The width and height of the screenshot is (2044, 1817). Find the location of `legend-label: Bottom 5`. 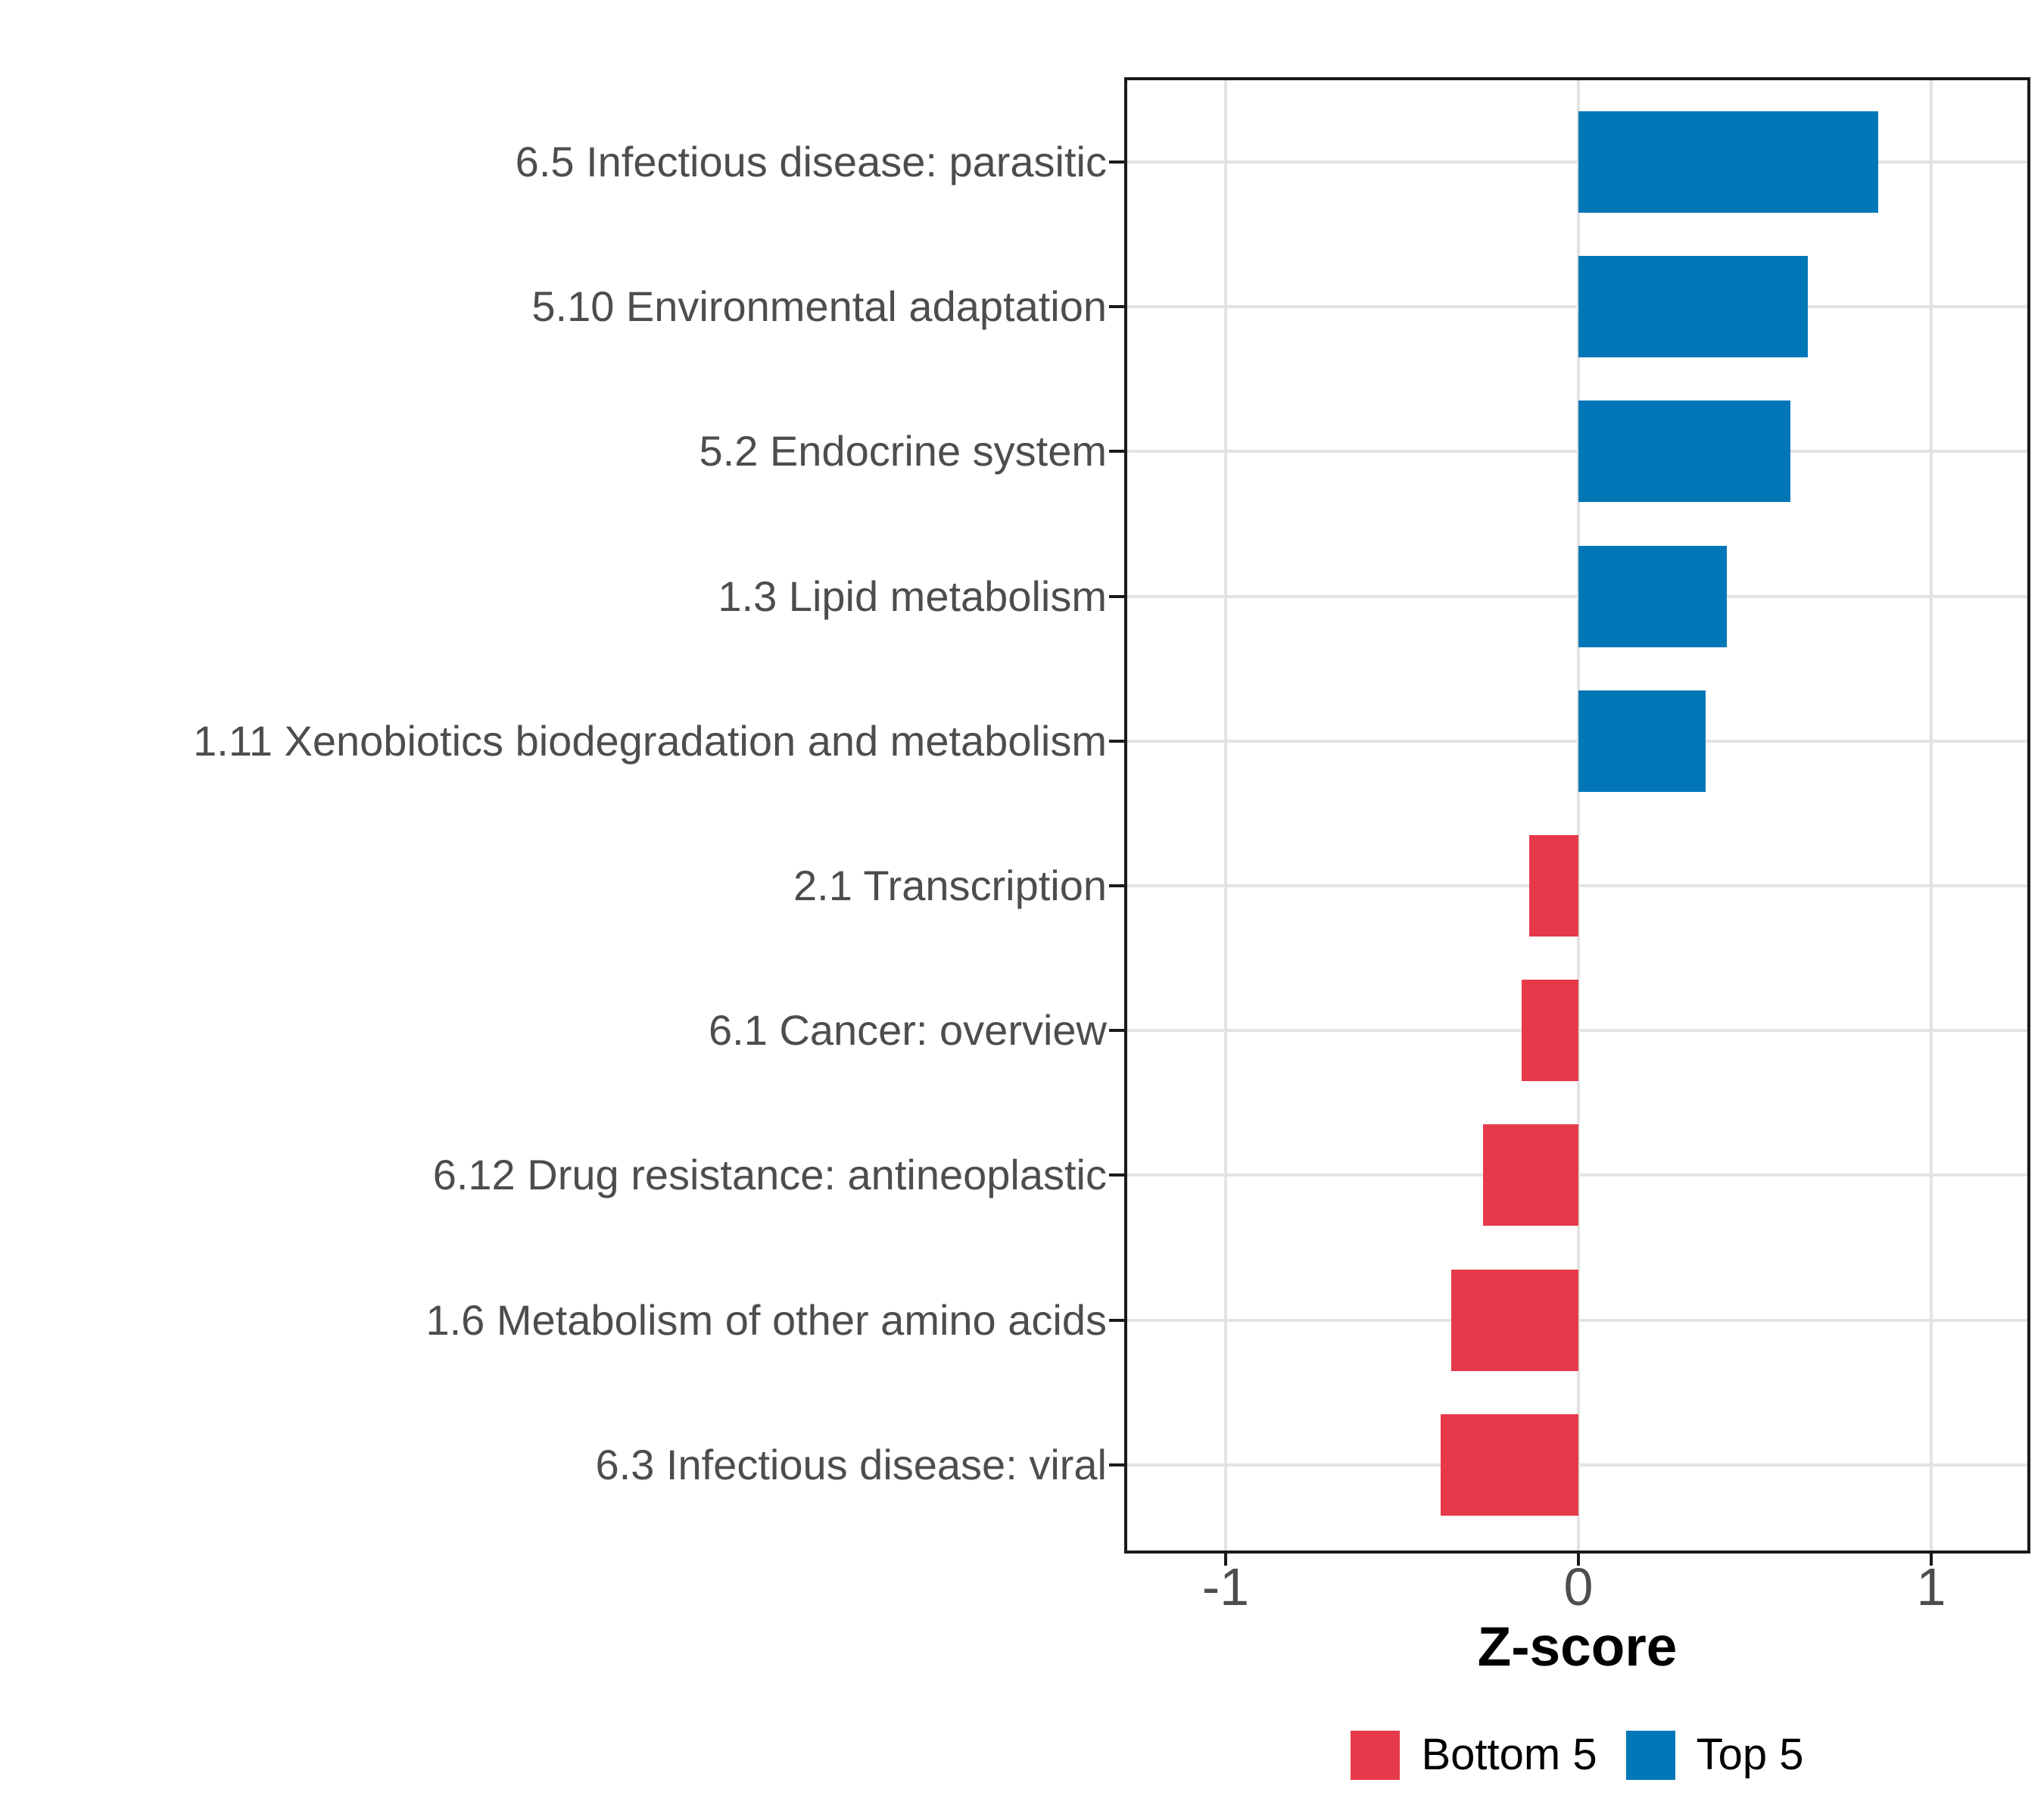

legend-label: Bottom 5 is located at coordinates (1509, 1754).